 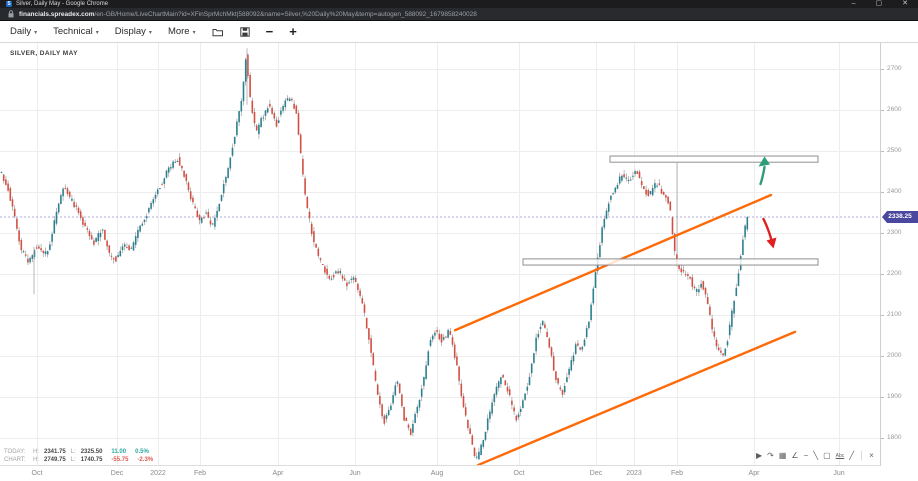 What do you see at coordinates (11, 14) in the screenshot?
I see `lock-icon` at bounding box center [11, 14].